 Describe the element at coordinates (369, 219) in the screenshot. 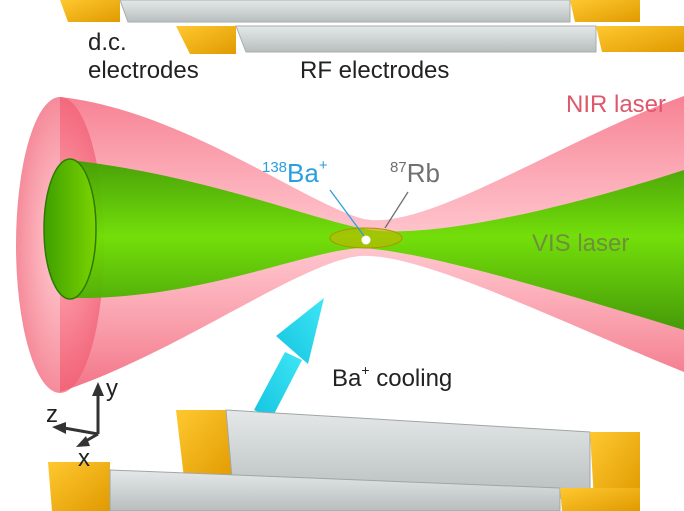

I see `trap-center` at that location.